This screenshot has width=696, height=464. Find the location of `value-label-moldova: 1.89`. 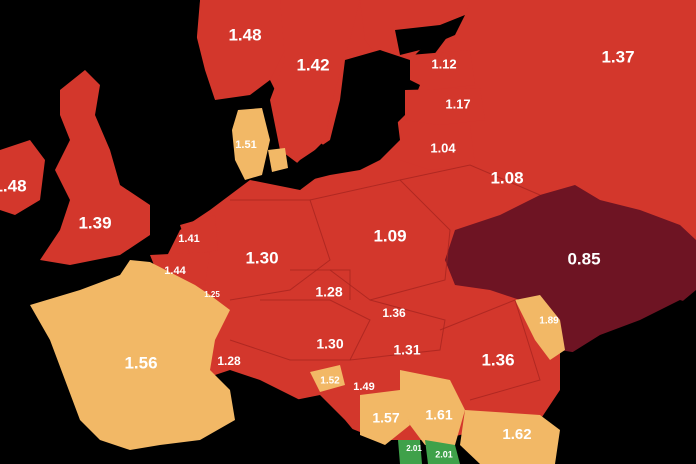

value-label-moldova: 1.89 is located at coordinates (549, 321).